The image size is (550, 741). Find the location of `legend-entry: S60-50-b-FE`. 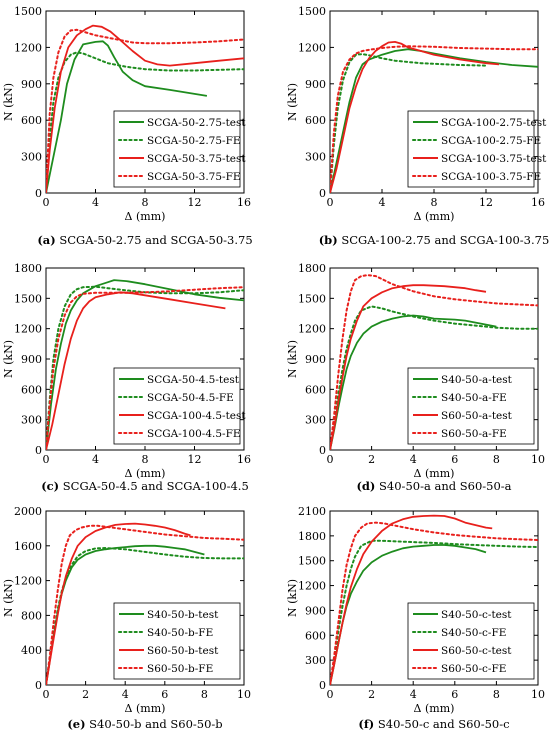

legend-entry: S60-50-b-FE is located at coordinates (180, 669).